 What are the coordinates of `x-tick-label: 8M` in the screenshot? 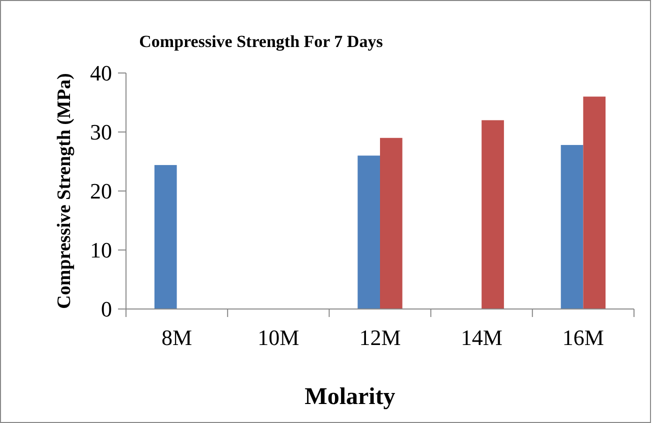 It's located at (177, 337).